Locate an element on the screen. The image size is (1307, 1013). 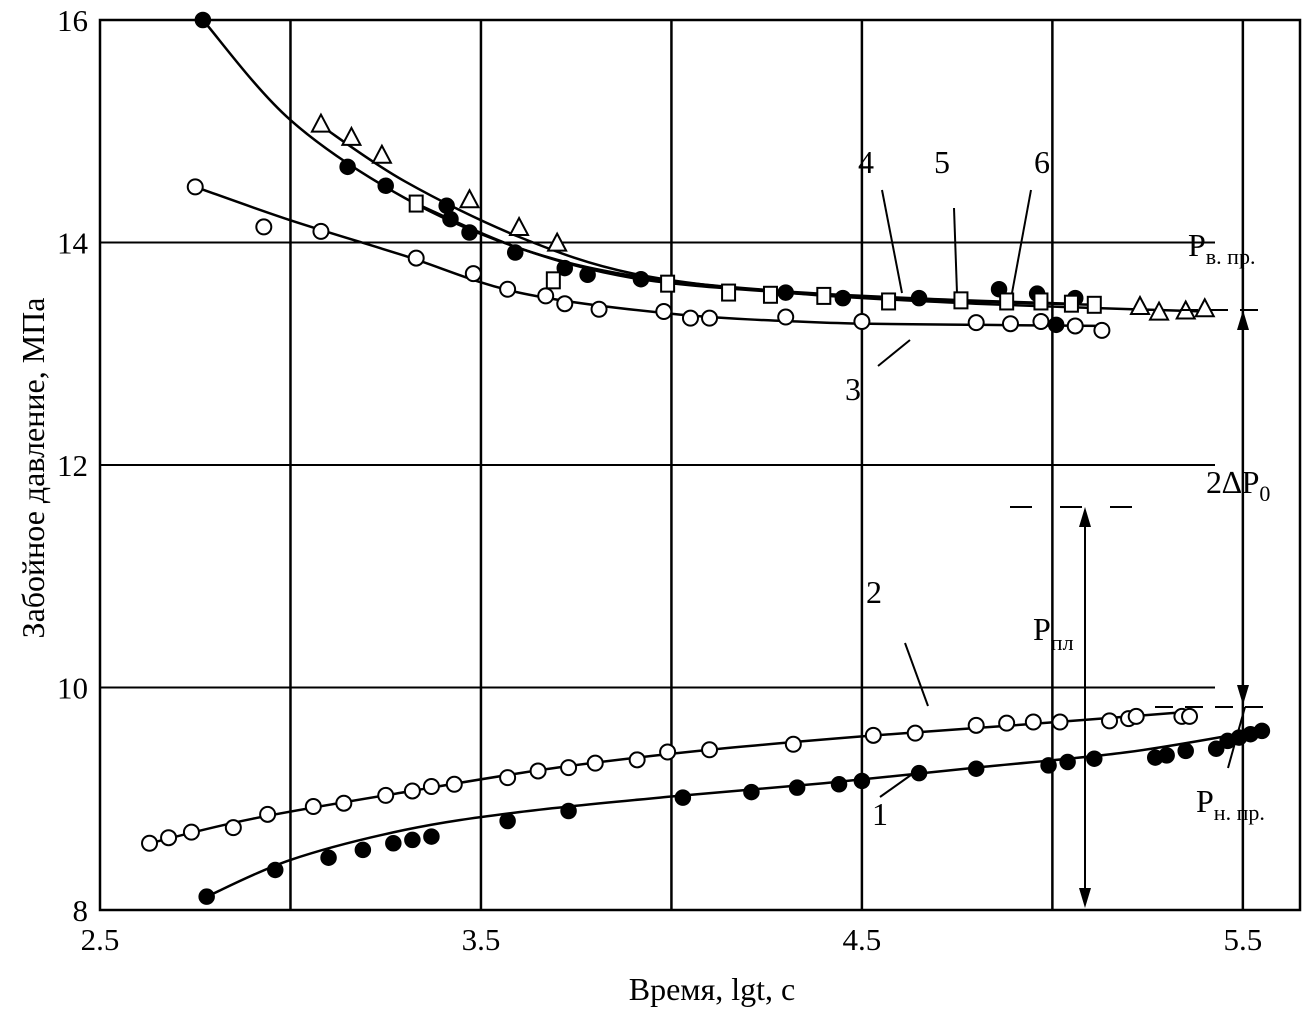
curve-label-5: 5 is located at coordinates (946, 219).